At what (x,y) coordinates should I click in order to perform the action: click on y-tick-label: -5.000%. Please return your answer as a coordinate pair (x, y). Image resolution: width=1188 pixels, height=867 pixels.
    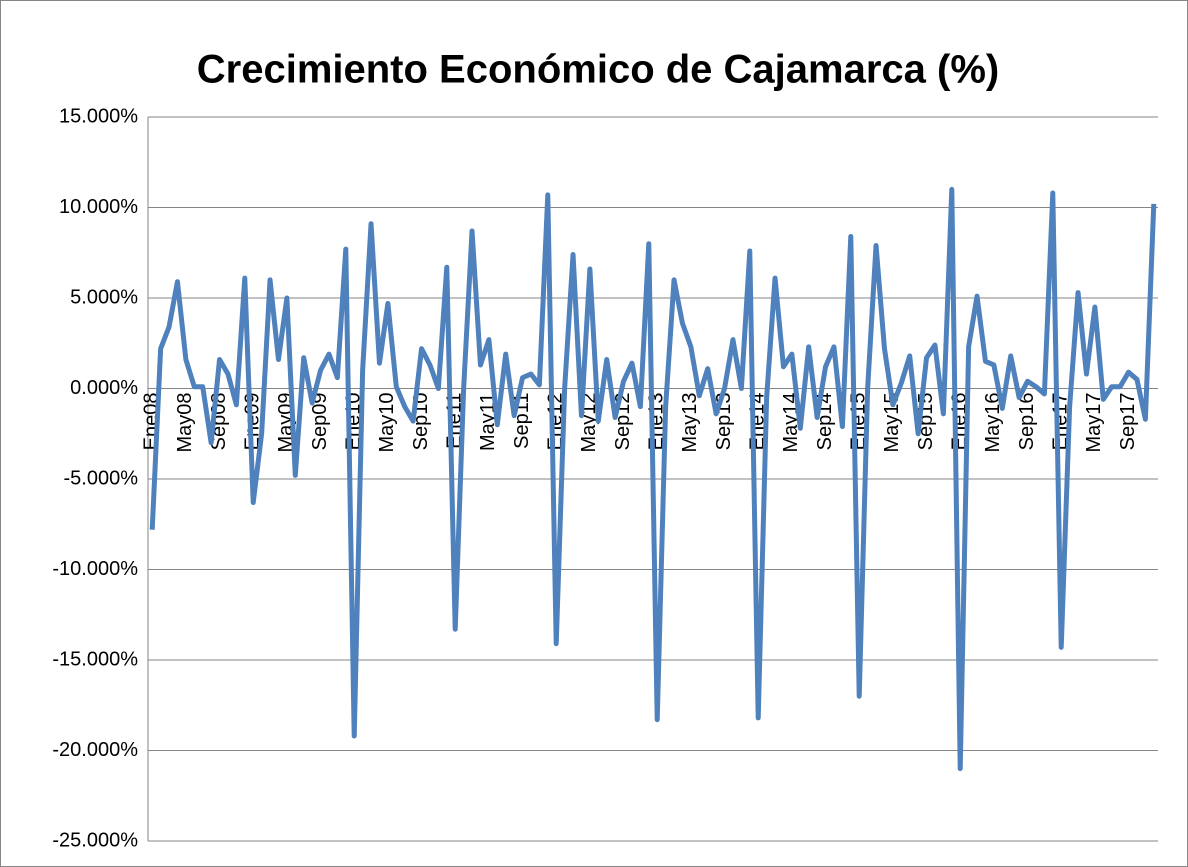
    Looking at the image, I should click on (101, 478).